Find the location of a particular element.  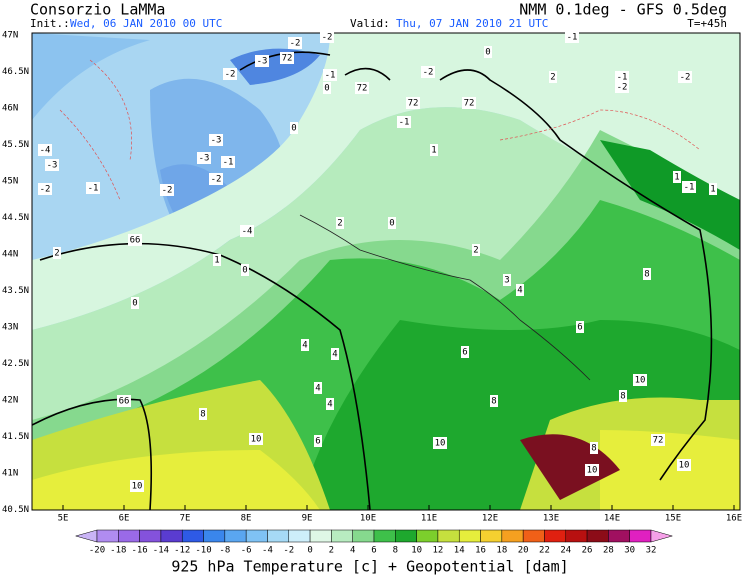

colorbar-tick-label: 4 is located at coordinates (352, 551).